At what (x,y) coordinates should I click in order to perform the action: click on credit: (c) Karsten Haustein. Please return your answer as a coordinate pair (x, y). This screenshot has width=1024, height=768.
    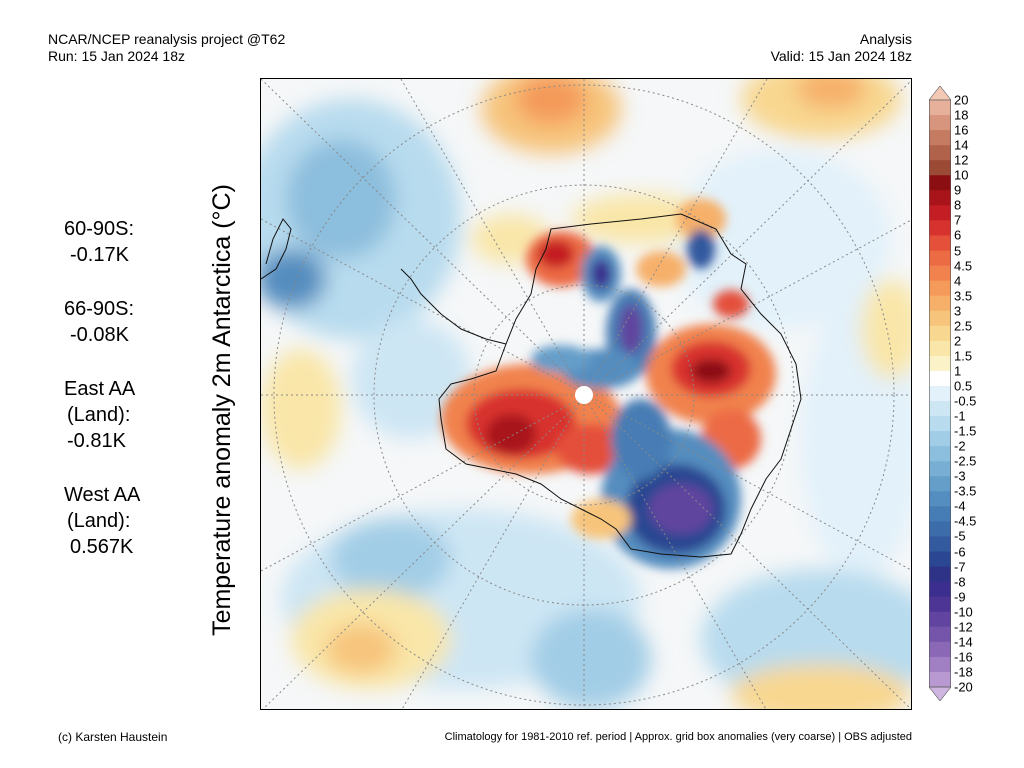
    Looking at the image, I should click on (113, 737).